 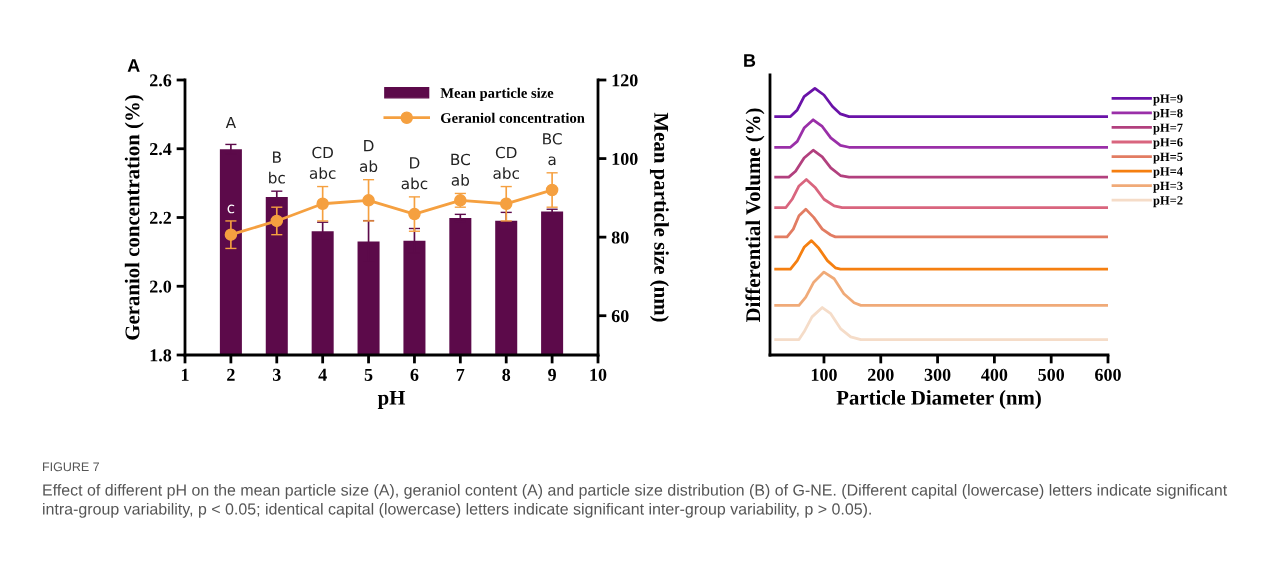 I want to click on legend-label: pH=2, so click(x=1168, y=202).